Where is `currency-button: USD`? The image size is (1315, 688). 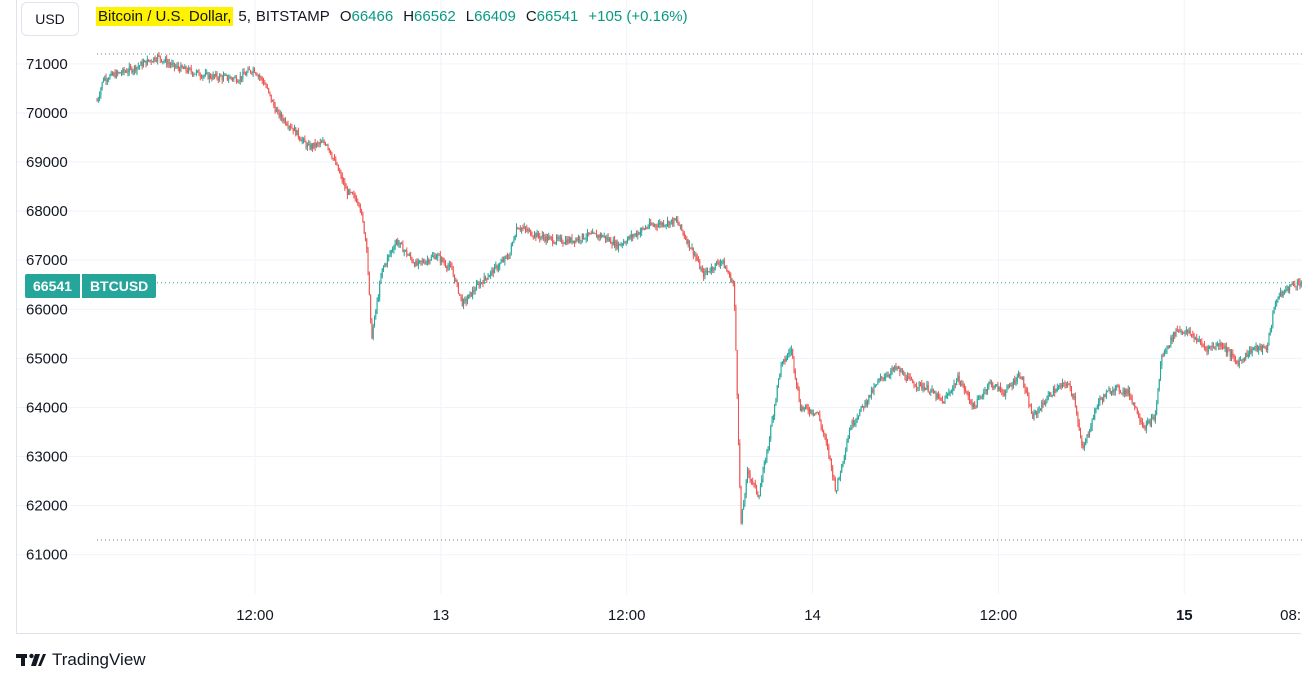 currency-button: USD is located at coordinates (50, 19).